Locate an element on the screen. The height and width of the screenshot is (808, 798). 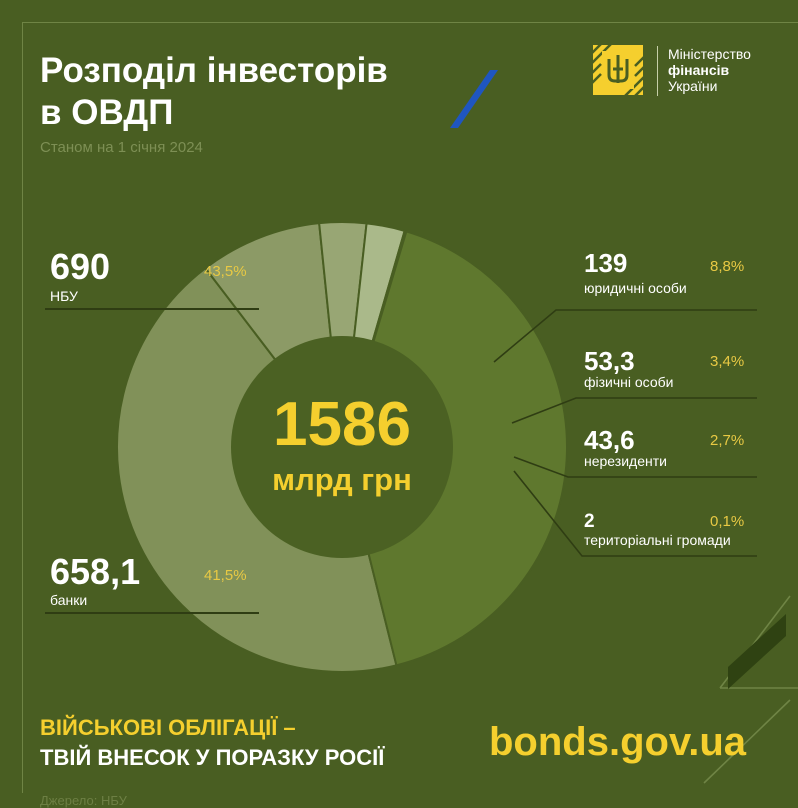
value-nonresidents: 43,6 is located at coordinates (609, 440).